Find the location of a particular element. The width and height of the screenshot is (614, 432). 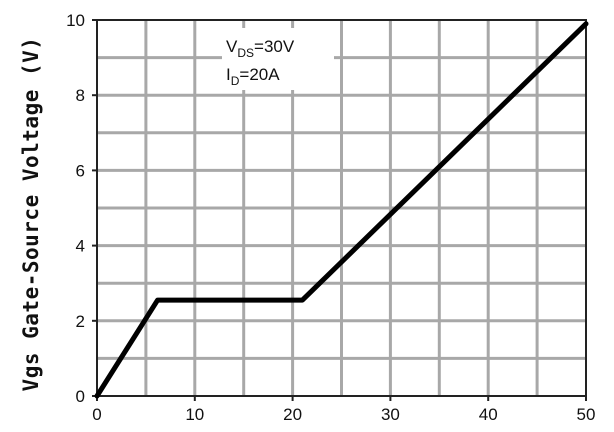

annotation-background is located at coordinates (278, 59).